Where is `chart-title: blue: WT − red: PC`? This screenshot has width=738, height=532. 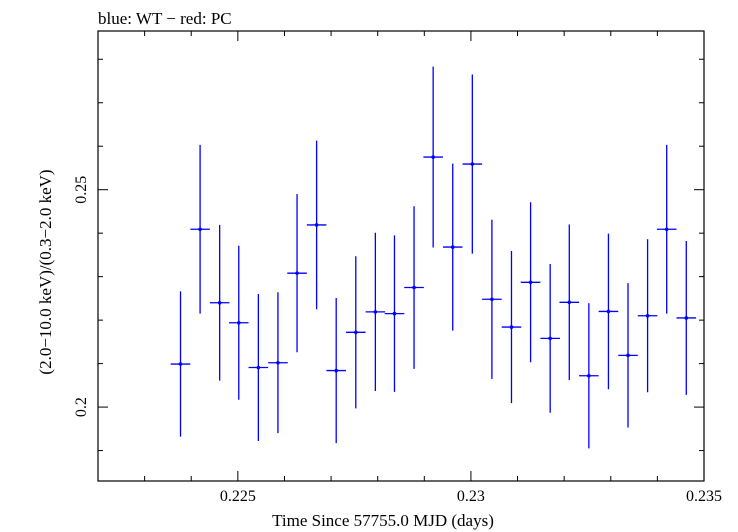
chart-title: blue: WT − red: PC is located at coordinates (165, 18).